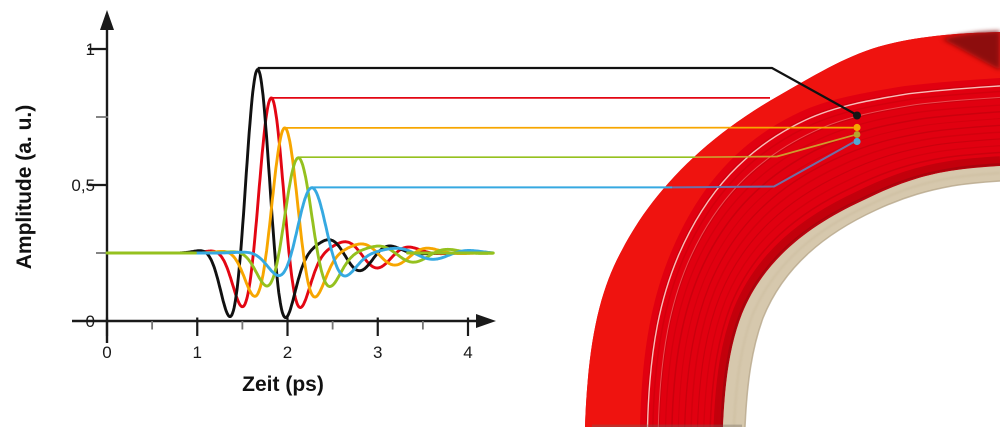  I want to click on y-tick-label: 1, so click(90, 49).